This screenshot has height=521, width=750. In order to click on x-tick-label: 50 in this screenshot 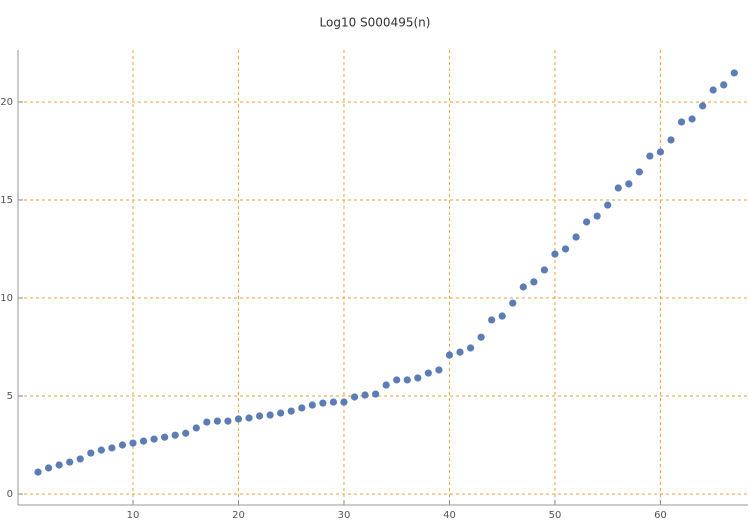, I will do `click(555, 515)`.